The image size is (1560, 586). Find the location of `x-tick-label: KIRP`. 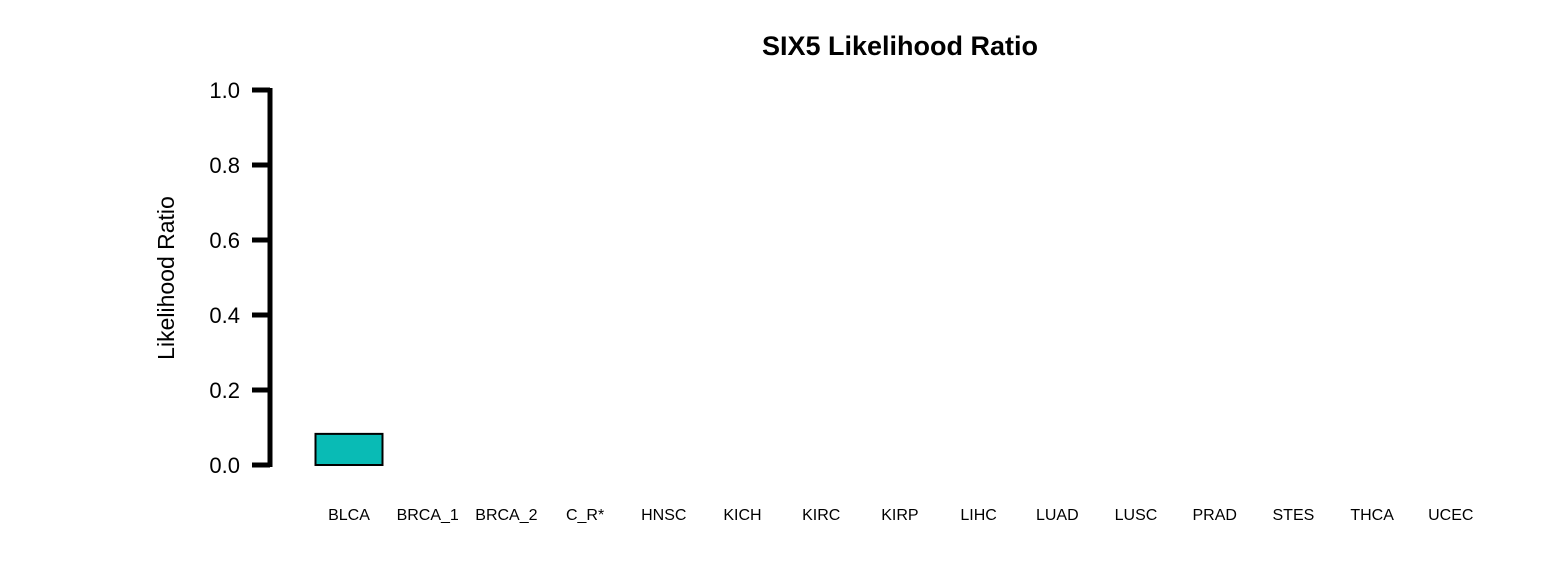

x-tick-label: KIRP is located at coordinates (899, 515).